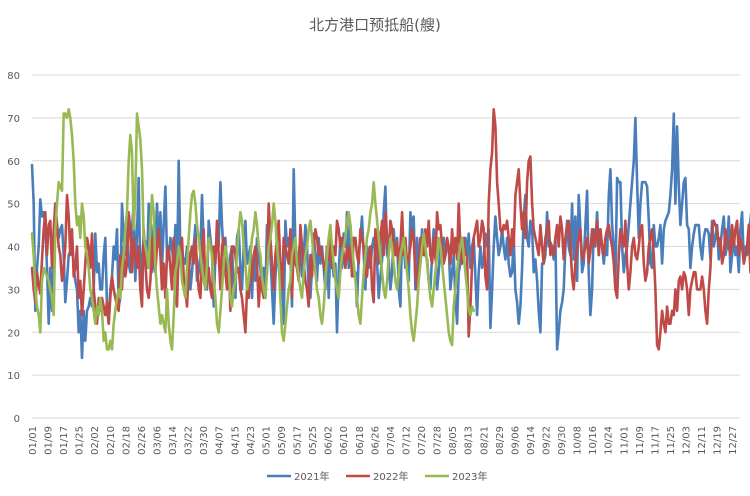 The width and height of the screenshot is (750, 496). What do you see at coordinates (671, 440) in the screenshot?
I see `x-tick-label: 11/25` at bounding box center [671, 440].